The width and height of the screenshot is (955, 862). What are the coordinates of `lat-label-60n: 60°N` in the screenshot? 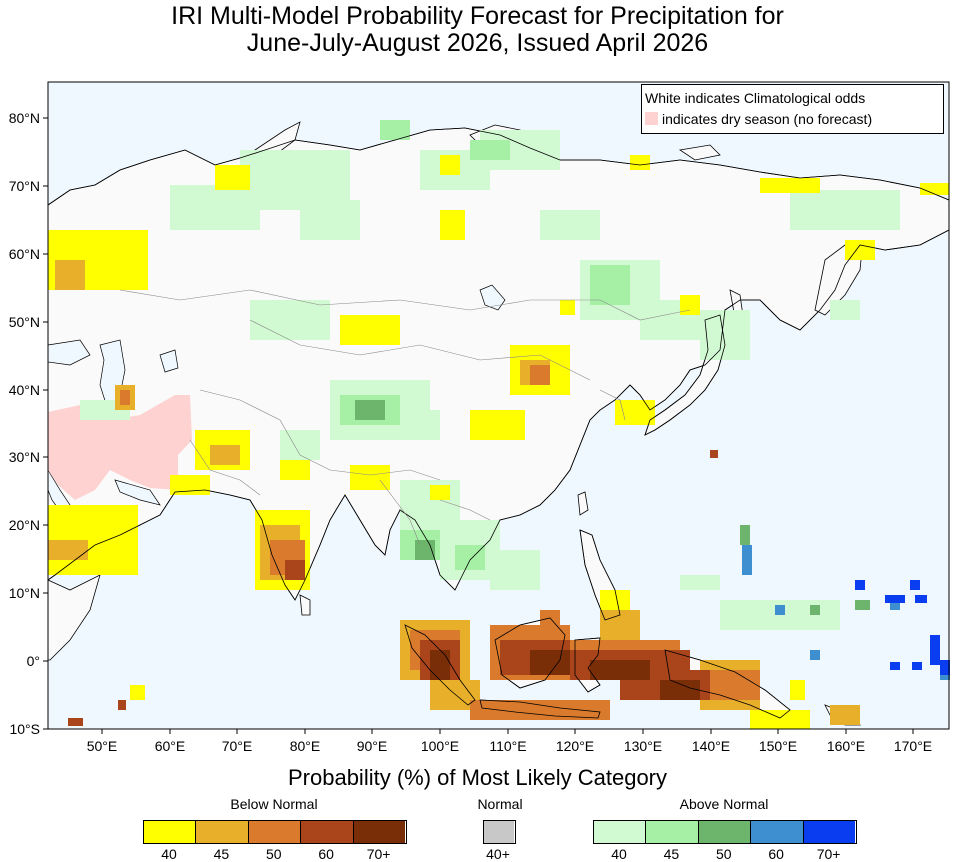 It's located at (24, 254).